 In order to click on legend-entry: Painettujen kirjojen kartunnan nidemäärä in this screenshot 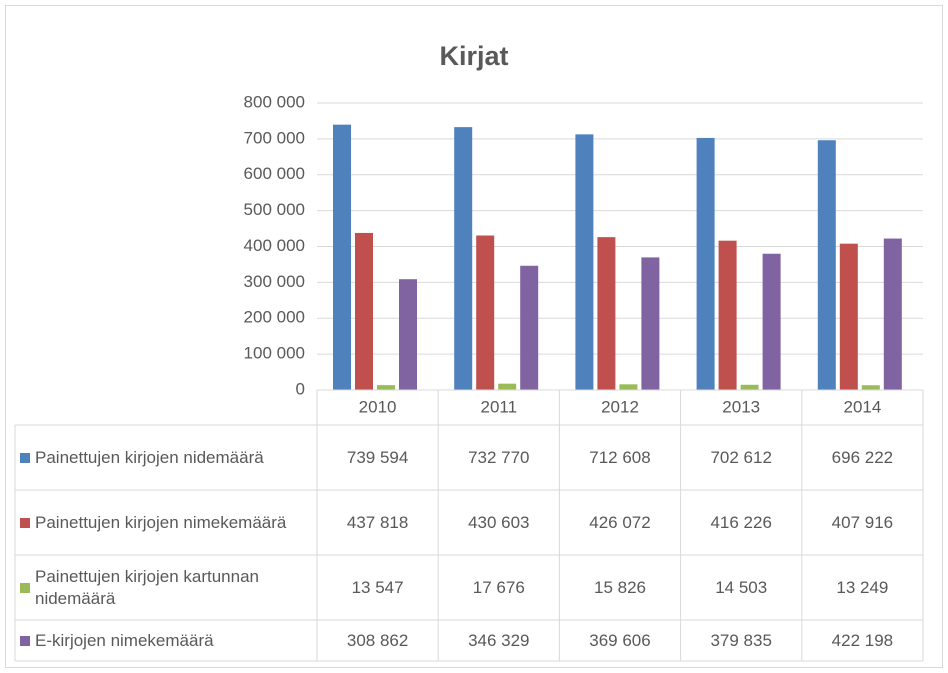, I will do `click(163, 587)`.